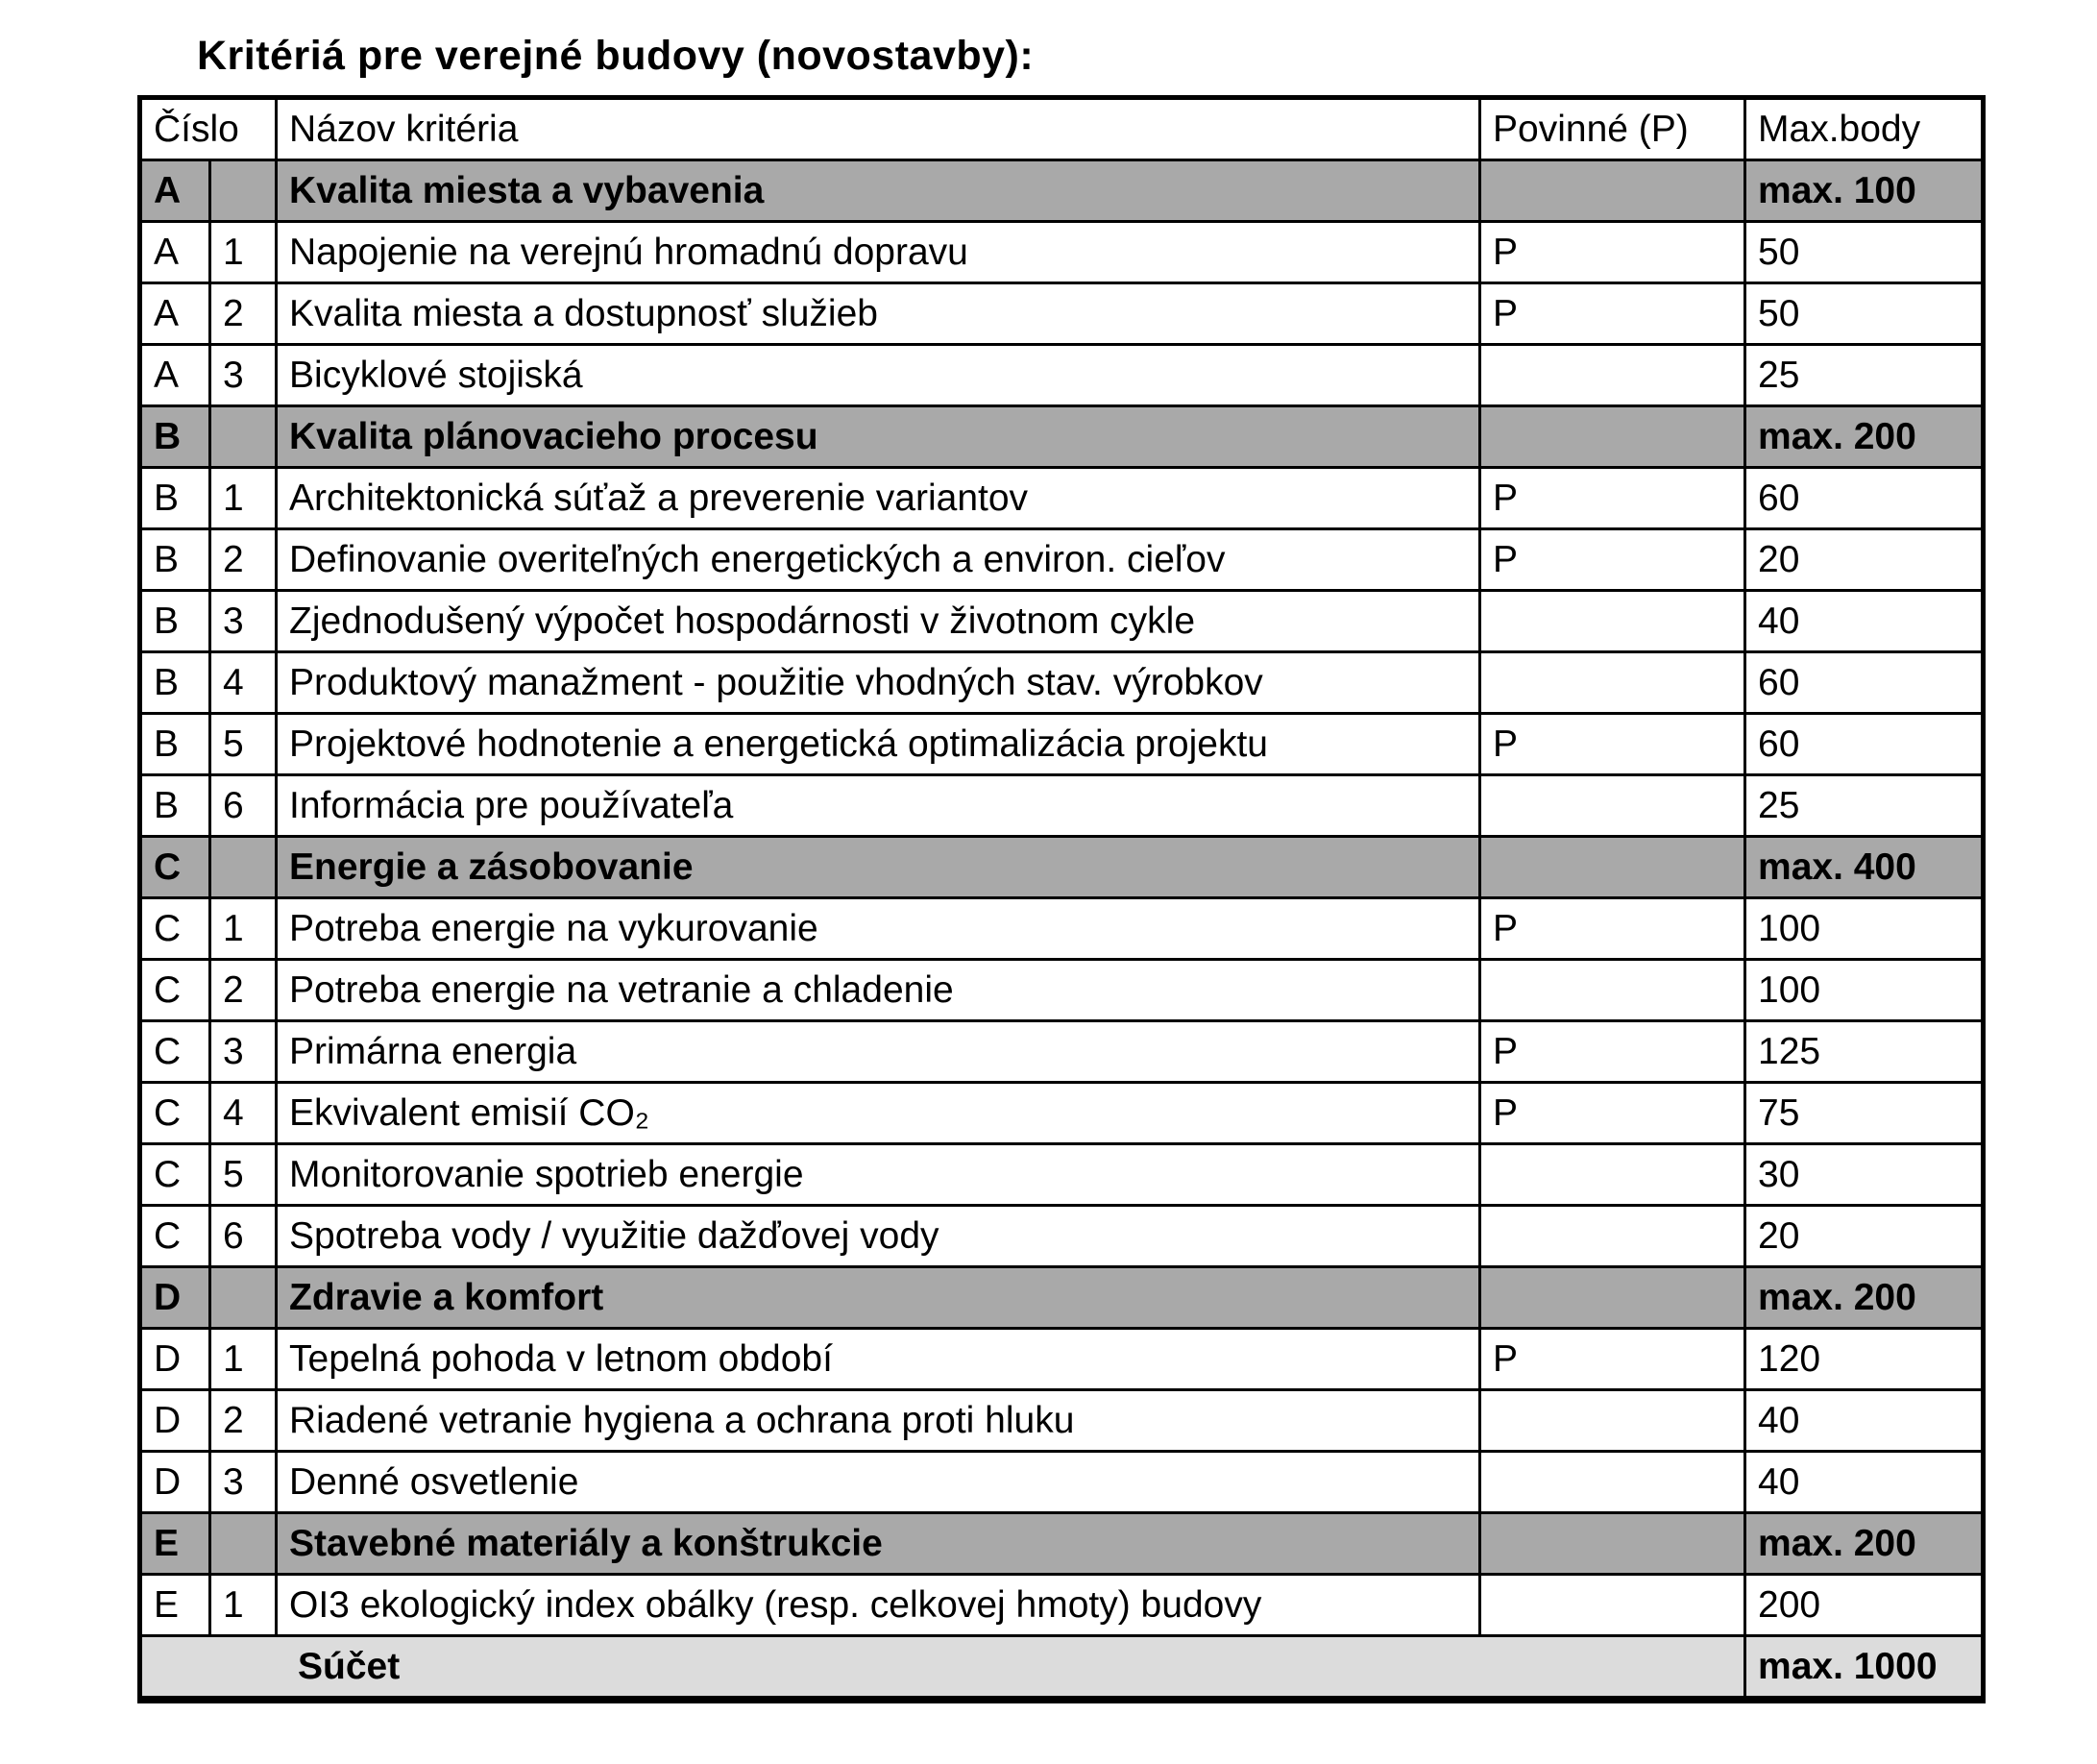 This screenshot has height=1764, width=2097. I want to click on name-cell: Informácia pre používateľa, so click(878, 805).